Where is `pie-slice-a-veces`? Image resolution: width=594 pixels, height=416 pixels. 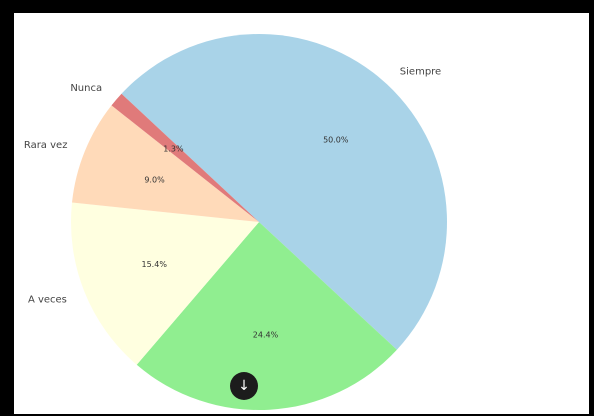
pie-slice-a-veces is located at coordinates (165, 283).